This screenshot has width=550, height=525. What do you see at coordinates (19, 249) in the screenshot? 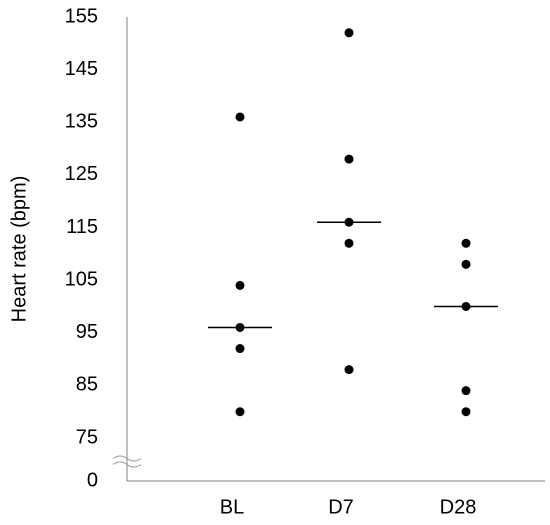
I see `y-axis-label: Heart rate (bpm)` at bounding box center [19, 249].